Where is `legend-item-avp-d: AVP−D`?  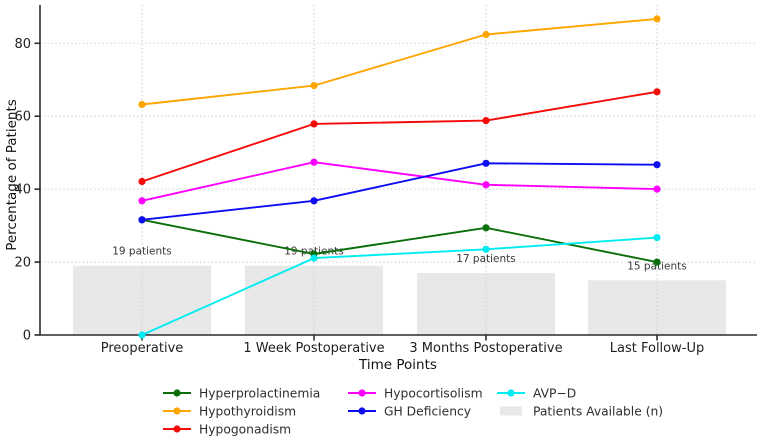
legend-item-avp-d: AVP−D is located at coordinates (536, 393).